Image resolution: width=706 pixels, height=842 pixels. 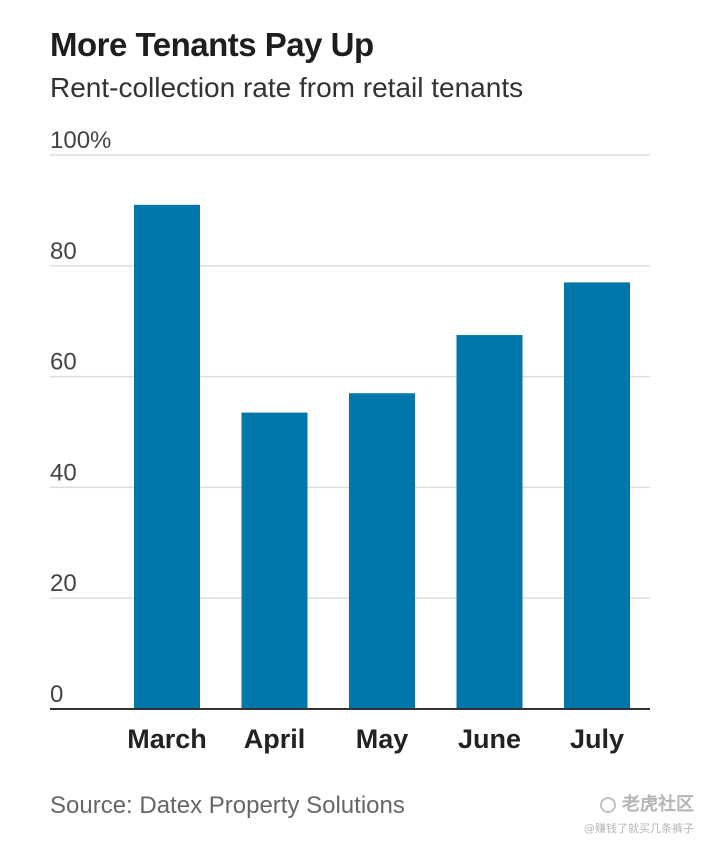 I want to click on watermark-logo-text: 老虎社区, so click(x=658, y=804).